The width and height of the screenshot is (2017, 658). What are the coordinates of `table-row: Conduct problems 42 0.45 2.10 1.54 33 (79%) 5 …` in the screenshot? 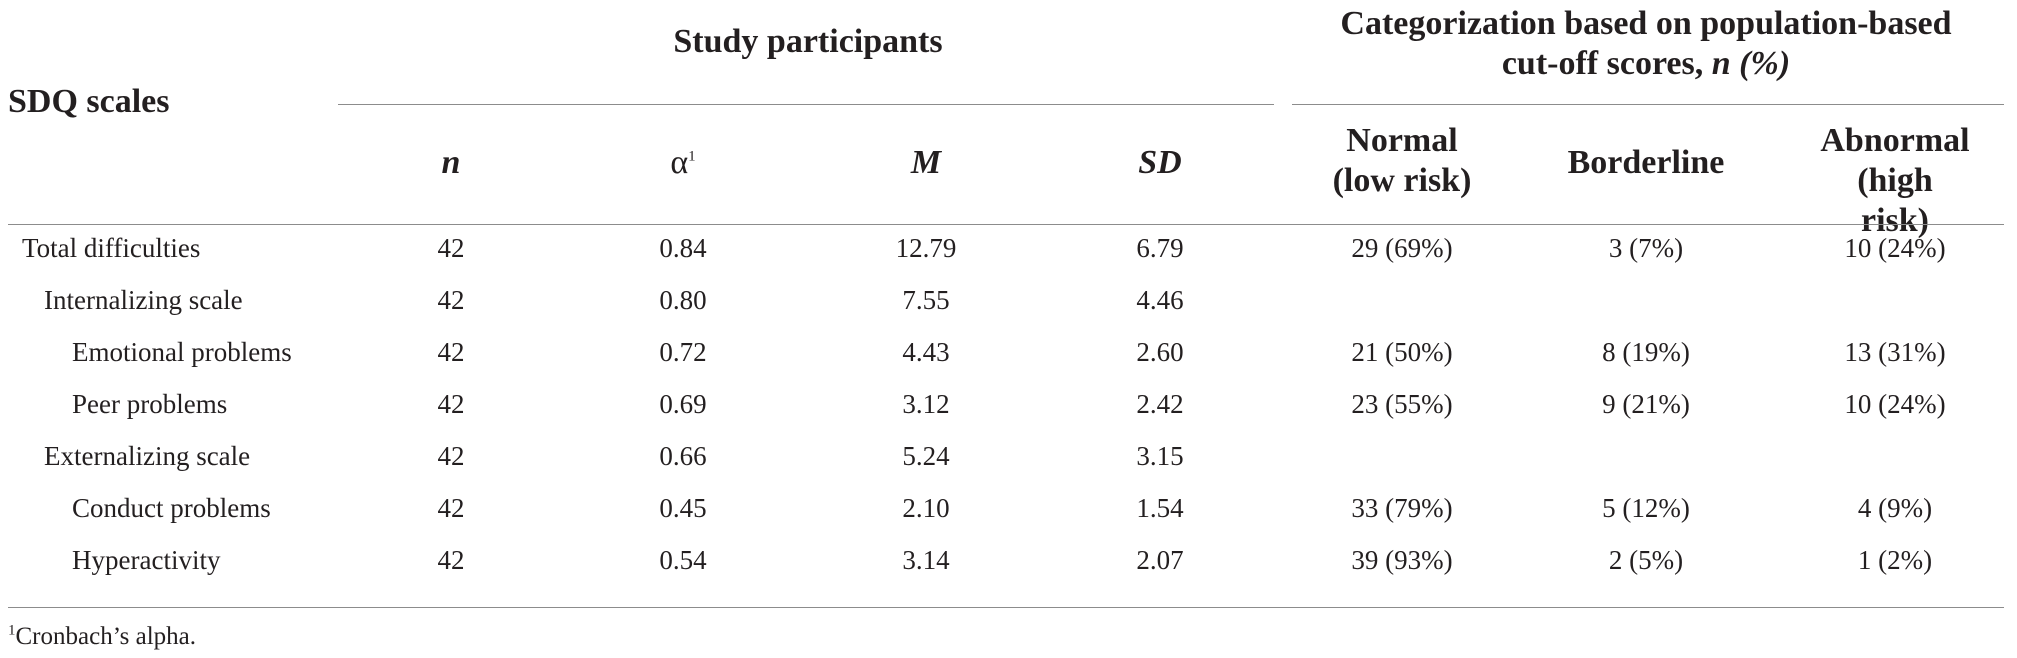 It's located at (1008, 518).